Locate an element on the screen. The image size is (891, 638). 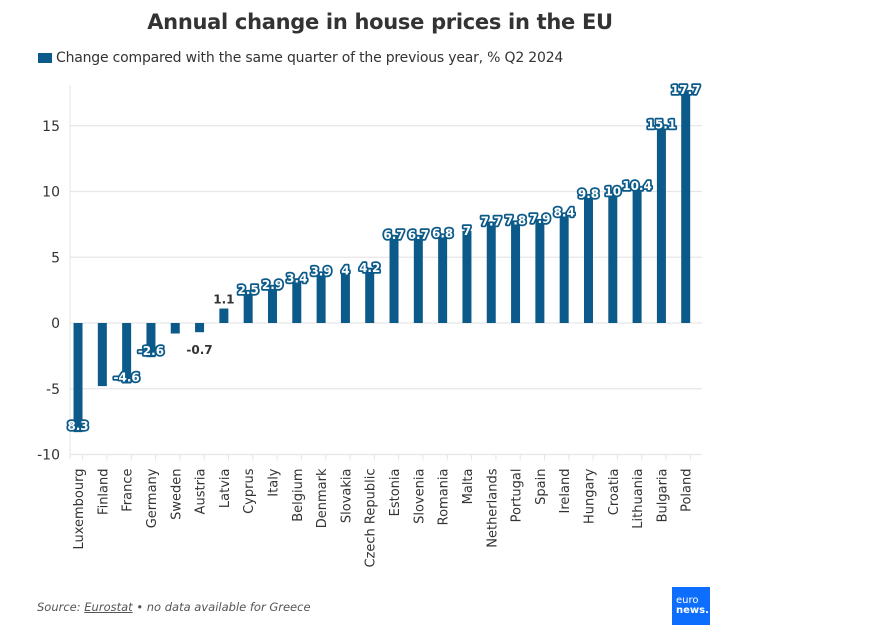
x-tick-label: Croatia is located at coordinates (614, 492).